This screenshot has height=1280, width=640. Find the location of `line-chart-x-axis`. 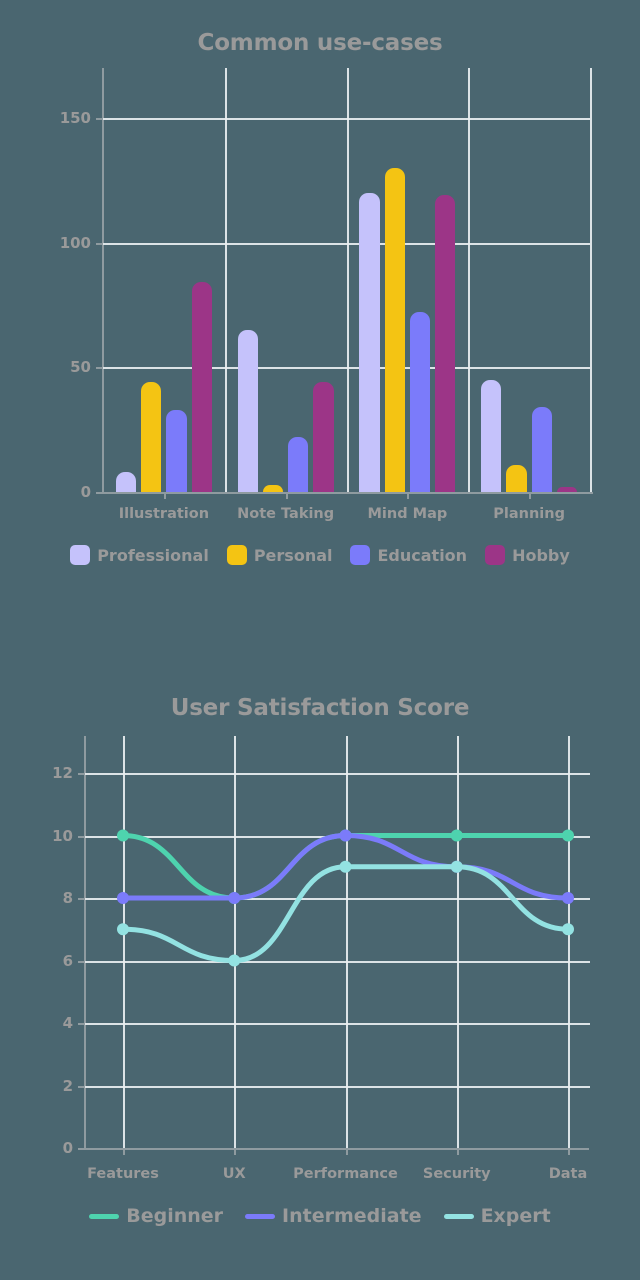

line-chart-x-axis is located at coordinates (336, 1149).